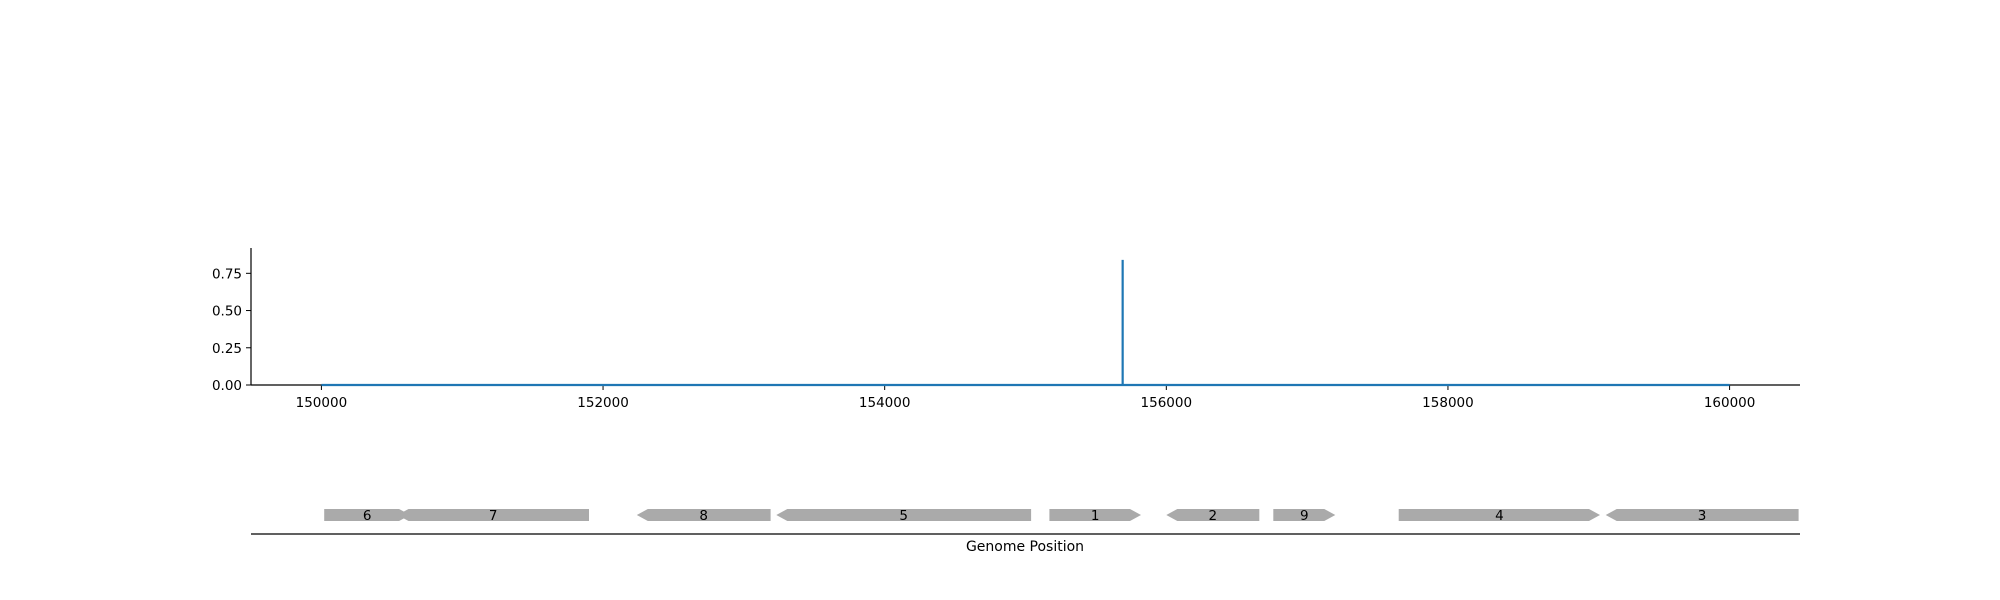 The width and height of the screenshot is (2000, 600). What do you see at coordinates (227, 312) in the screenshot?
I see `y-tick-label: 0.50` at bounding box center [227, 312].